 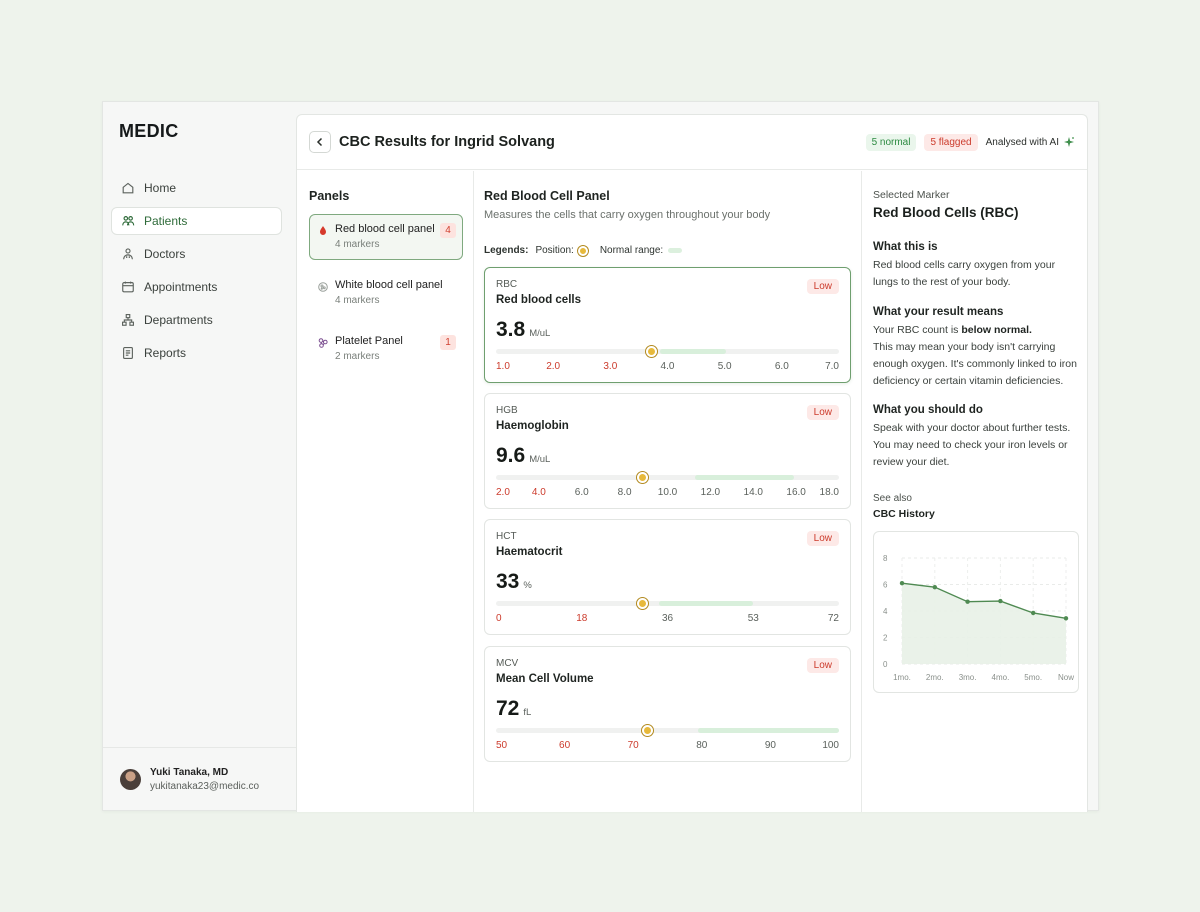 What do you see at coordinates (832, 366) in the screenshot?
I see `range-tick: 7.0` at bounding box center [832, 366].